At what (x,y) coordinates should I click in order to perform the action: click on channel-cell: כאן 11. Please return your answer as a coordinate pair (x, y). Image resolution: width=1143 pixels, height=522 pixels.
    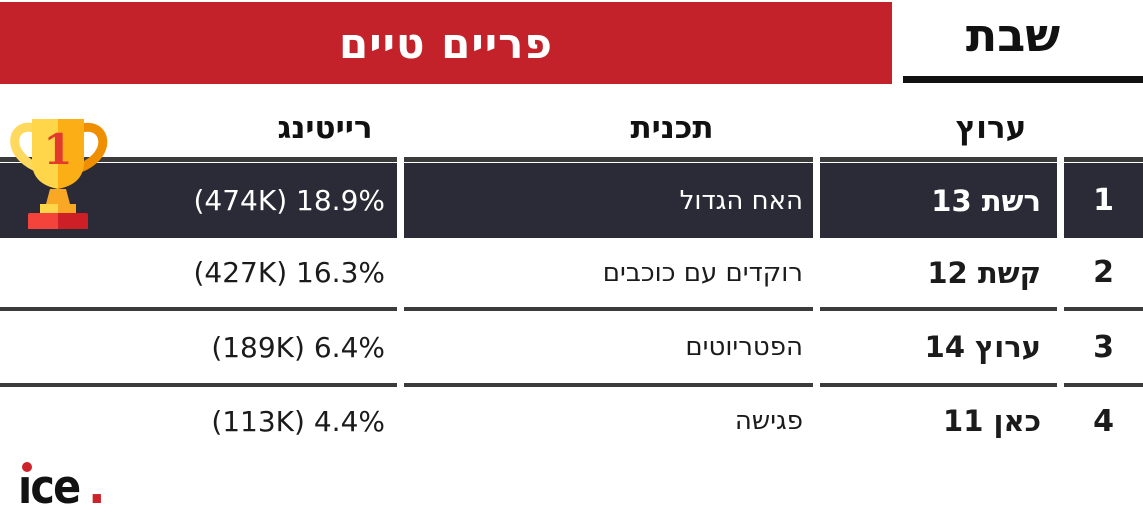
    Looking at the image, I should click on (992, 421).